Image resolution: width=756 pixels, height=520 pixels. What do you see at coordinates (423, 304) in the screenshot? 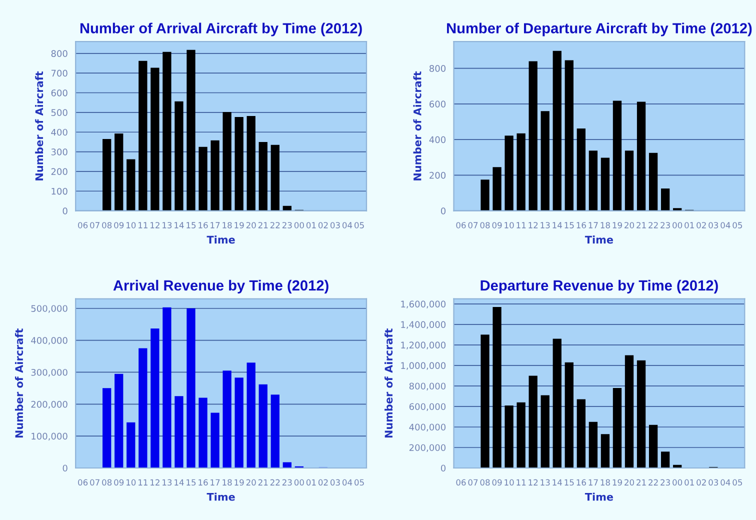
I see `y-tick-label: 1,600,000` at bounding box center [423, 304].